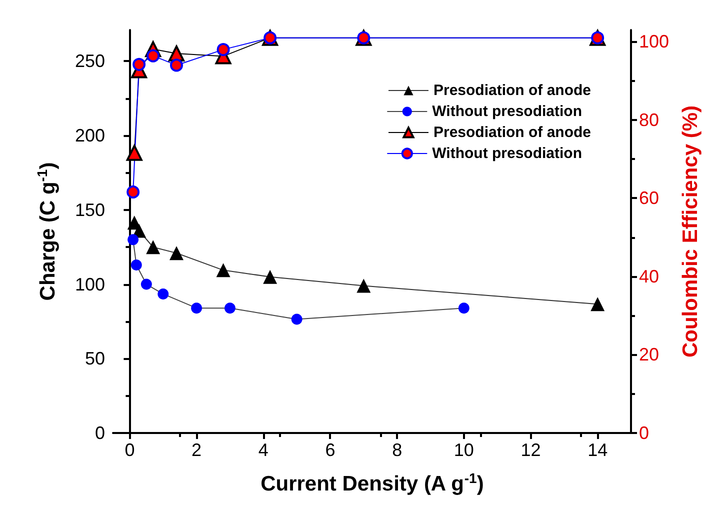 The height and width of the screenshot is (515, 709). What do you see at coordinates (397, 450) in the screenshot?
I see `x-tick-label: 8` at bounding box center [397, 450].